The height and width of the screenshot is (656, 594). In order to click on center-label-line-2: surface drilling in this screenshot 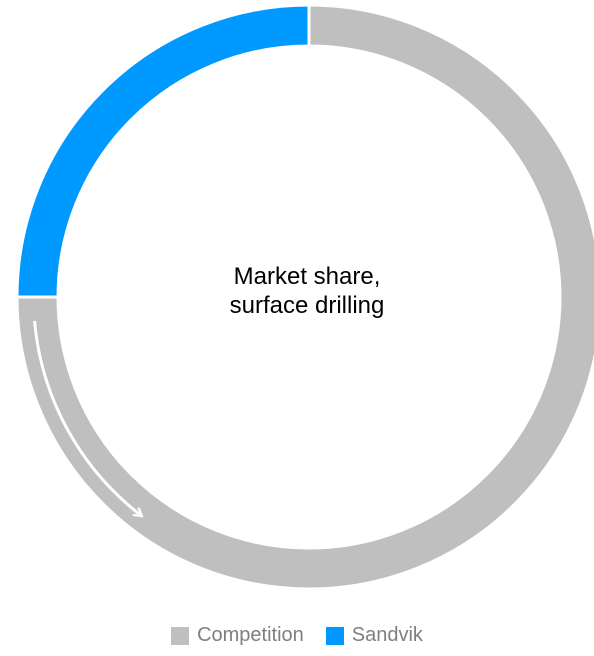, I will do `click(307, 305)`.